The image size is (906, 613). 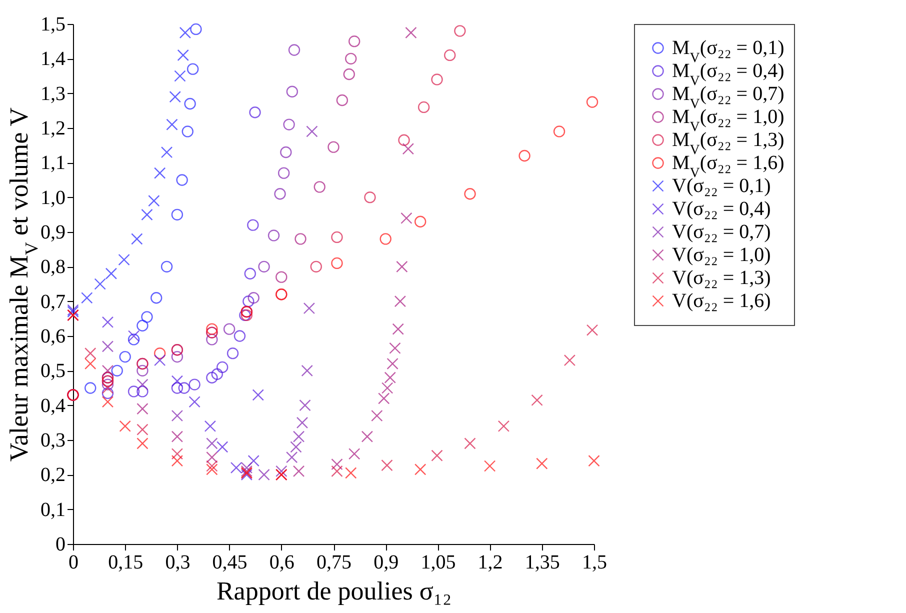 I want to click on y-tick-label: 1,3, so click(x=53, y=93).